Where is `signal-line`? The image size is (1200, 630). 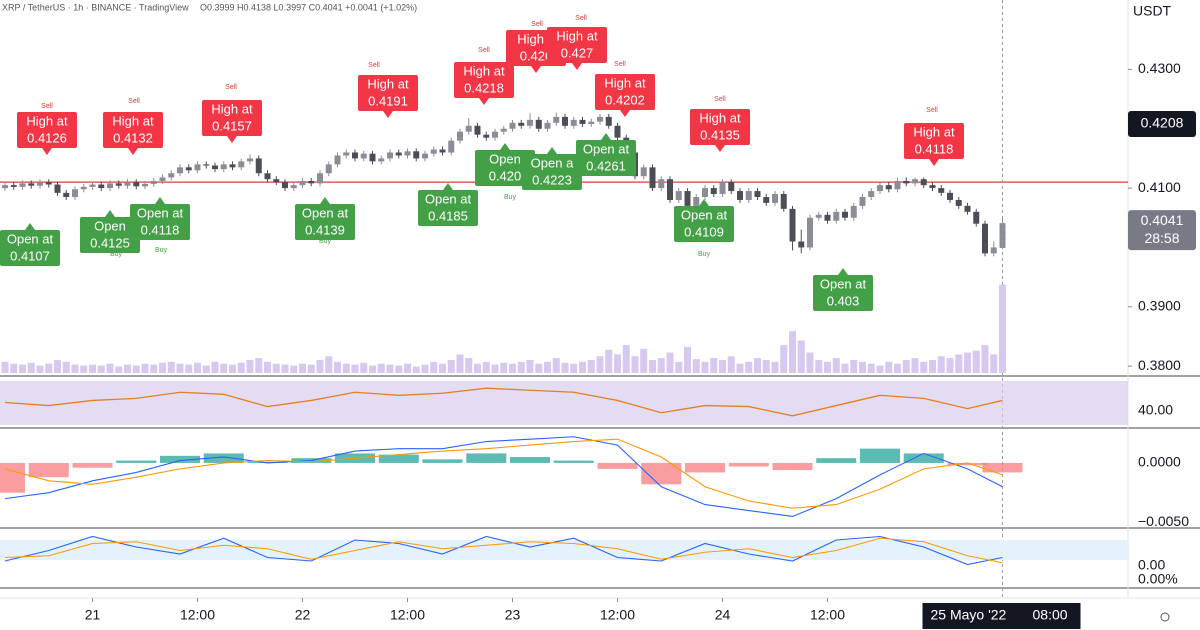
signal-line is located at coordinates (503, 473).